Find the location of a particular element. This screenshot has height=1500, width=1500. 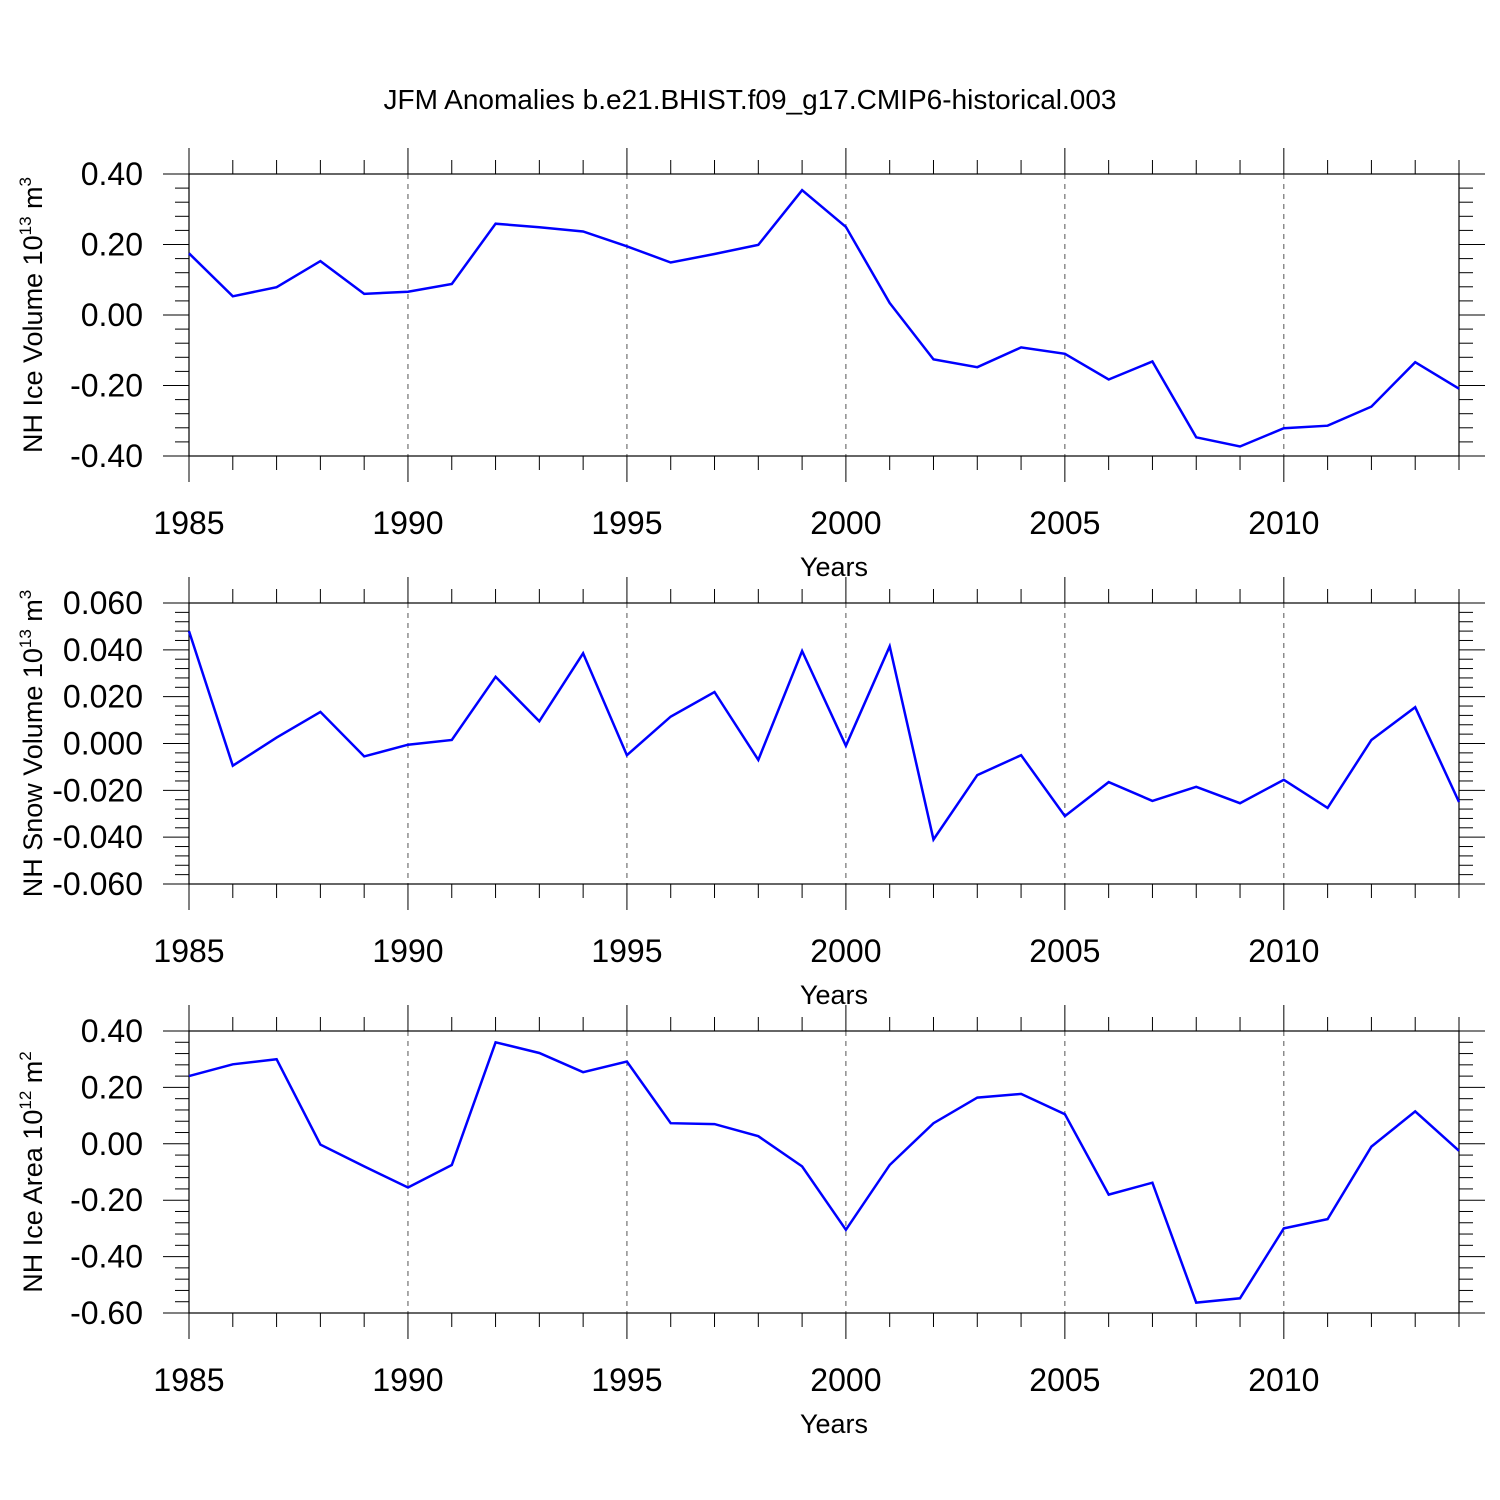

y-tick-label: -0.040 is located at coordinates (97, 837).